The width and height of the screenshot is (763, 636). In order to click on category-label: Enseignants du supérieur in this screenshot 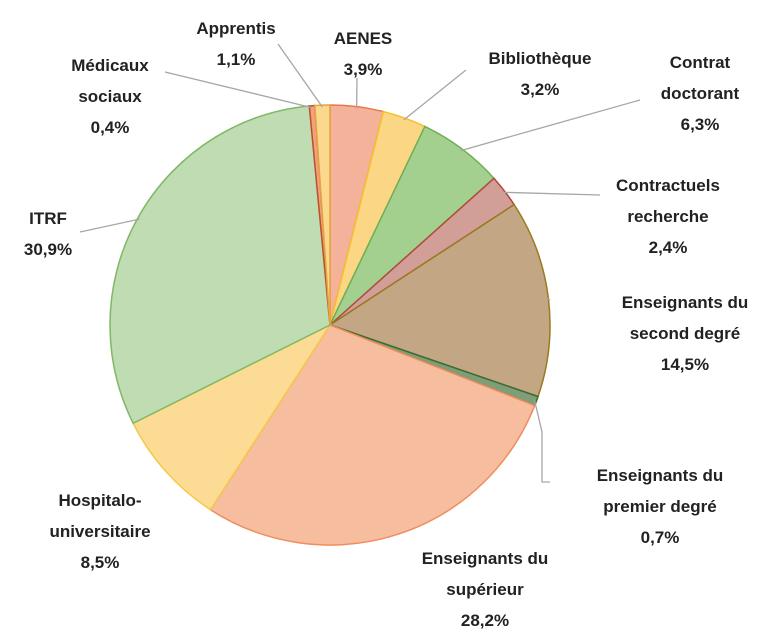, I will do `click(485, 574)`.